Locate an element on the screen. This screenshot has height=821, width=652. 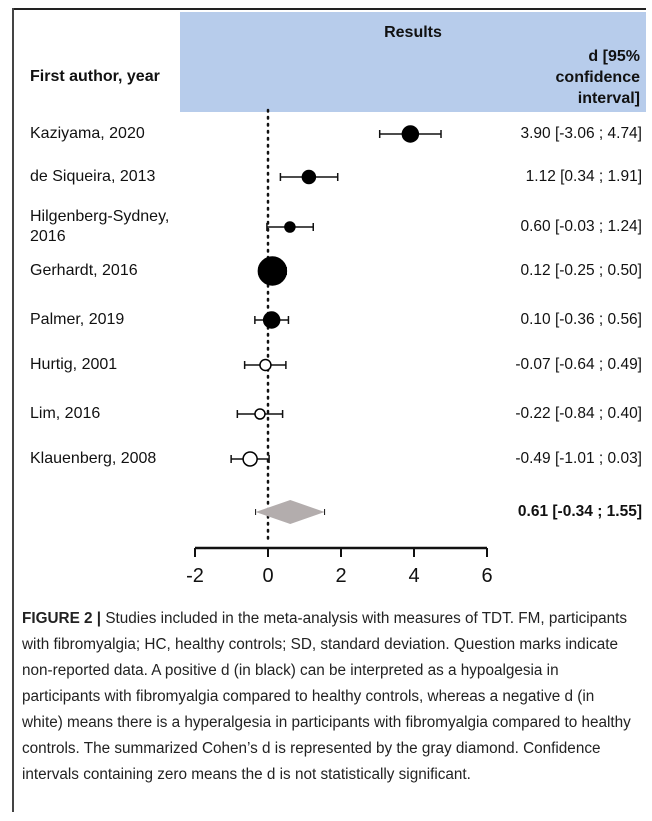
study-label: Hurtig, 2001 is located at coordinates (74, 364).